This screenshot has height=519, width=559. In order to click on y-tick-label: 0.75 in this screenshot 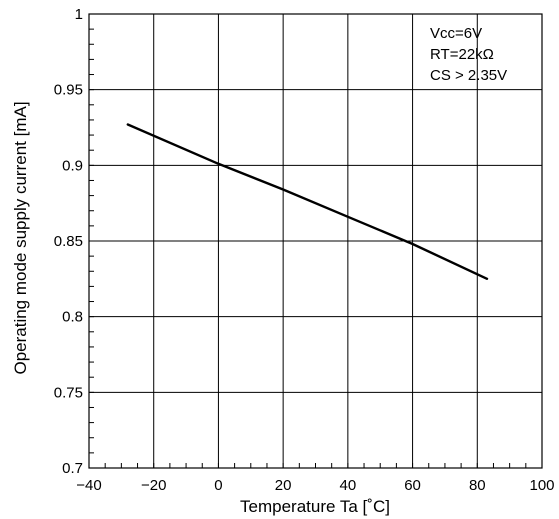, I will do `click(68, 392)`.